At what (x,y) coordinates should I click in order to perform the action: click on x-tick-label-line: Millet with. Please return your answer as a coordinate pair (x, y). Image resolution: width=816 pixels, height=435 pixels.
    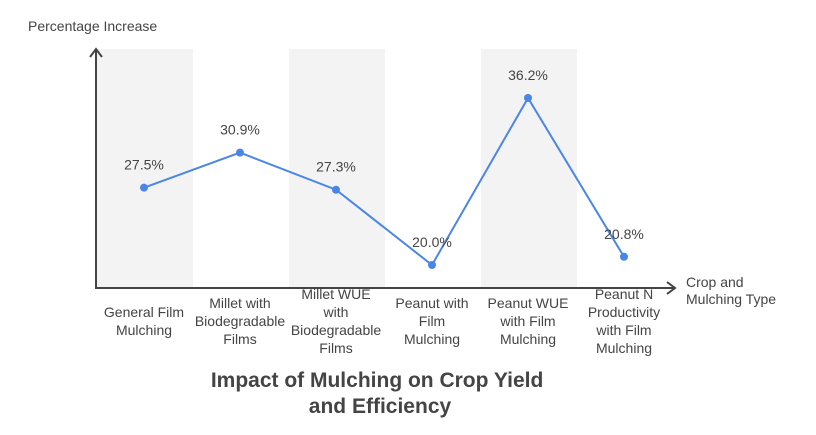
    Looking at the image, I should click on (239, 303).